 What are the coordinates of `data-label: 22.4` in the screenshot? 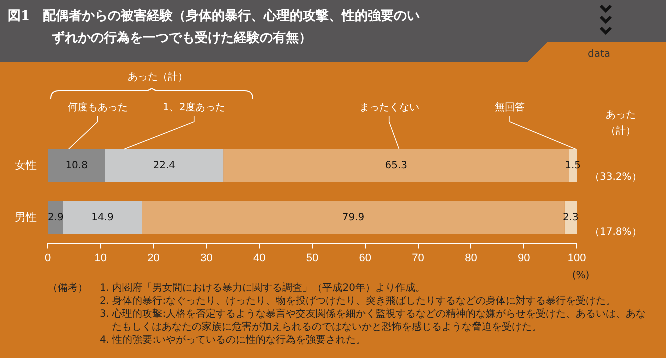 It's located at (164, 166).